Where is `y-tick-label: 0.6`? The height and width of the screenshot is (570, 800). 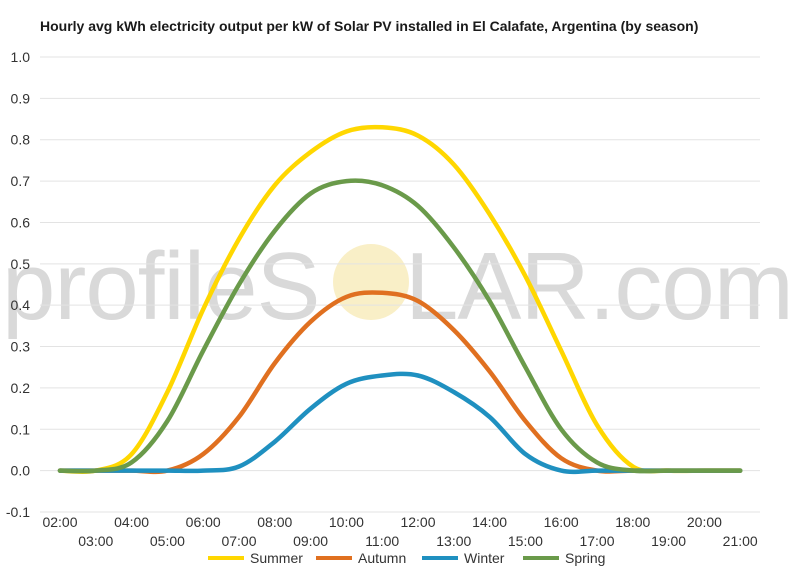
y-tick-label: 0.6 is located at coordinates (21, 222).